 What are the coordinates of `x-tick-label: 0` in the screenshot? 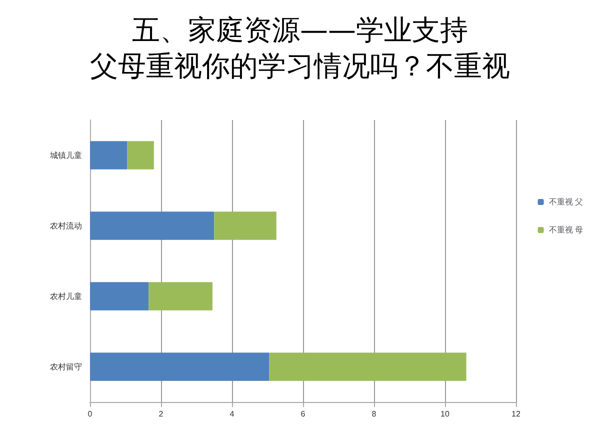 It's located at (90, 414).